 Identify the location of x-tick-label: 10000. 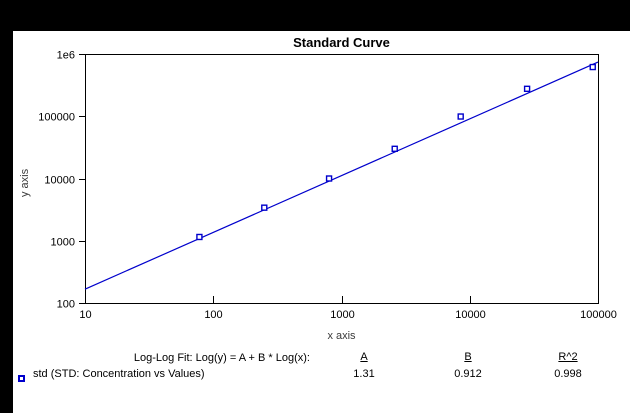
(470, 315).